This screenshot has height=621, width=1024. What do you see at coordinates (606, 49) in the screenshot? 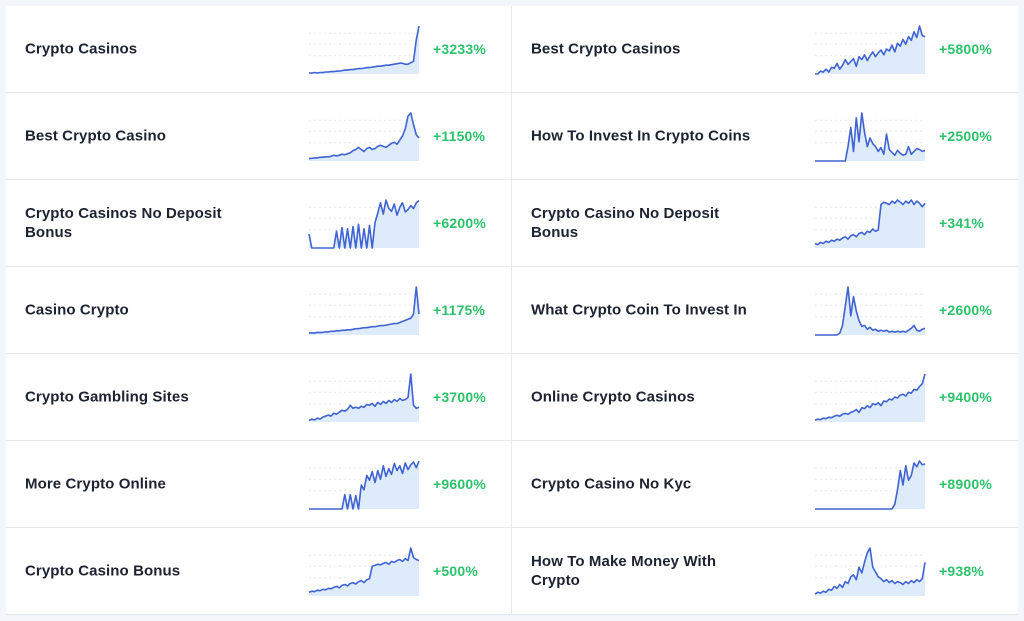
I see `keyword-label: Best Crypto Casinos` at bounding box center [606, 49].